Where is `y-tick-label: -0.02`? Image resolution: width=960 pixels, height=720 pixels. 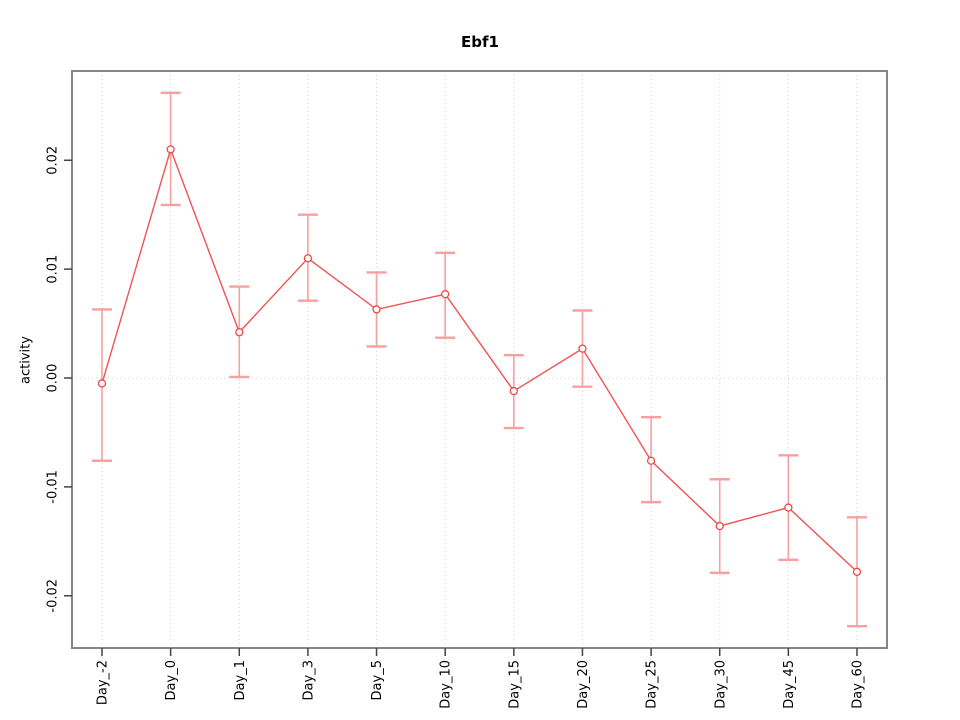
y-tick-label: -0.02 is located at coordinates (53, 596).